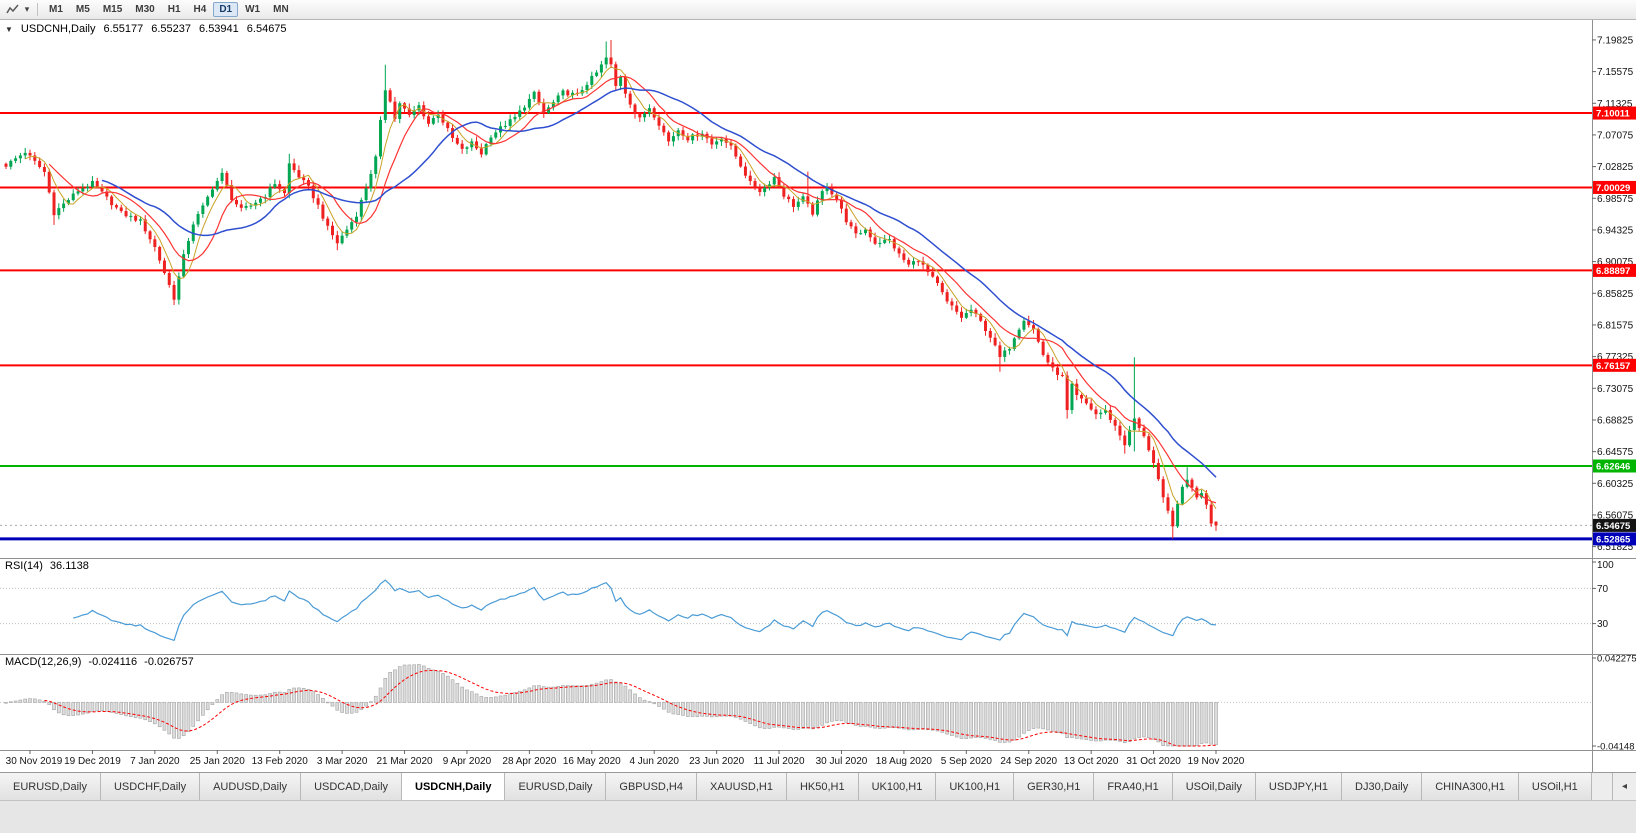 The image size is (1636, 833). I want to click on rsi-axis-label: 100, so click(1605, 565).